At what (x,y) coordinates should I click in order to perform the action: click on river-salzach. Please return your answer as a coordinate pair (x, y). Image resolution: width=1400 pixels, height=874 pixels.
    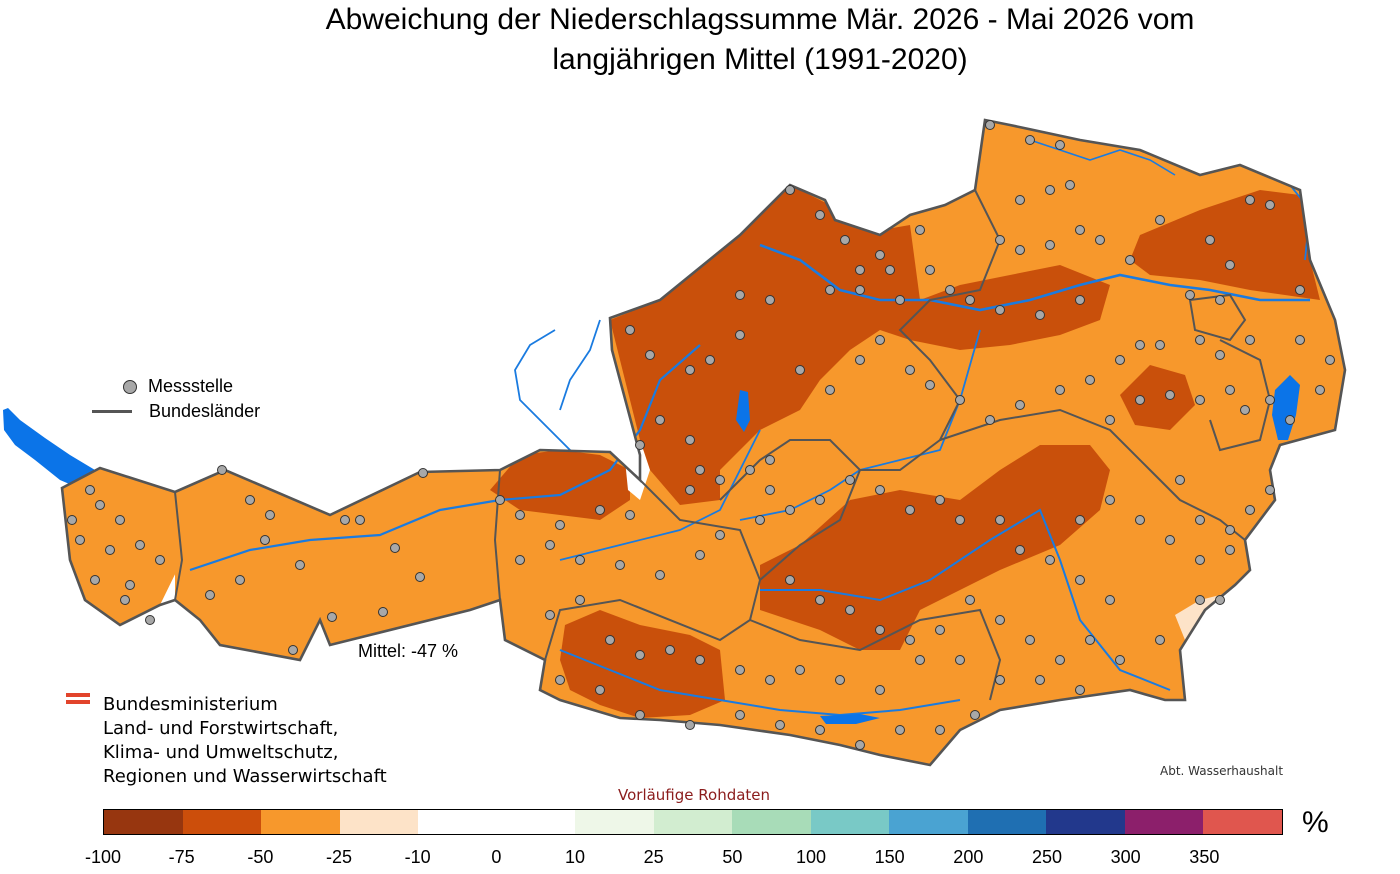
    Looking at the image, I should click on (660, 495).